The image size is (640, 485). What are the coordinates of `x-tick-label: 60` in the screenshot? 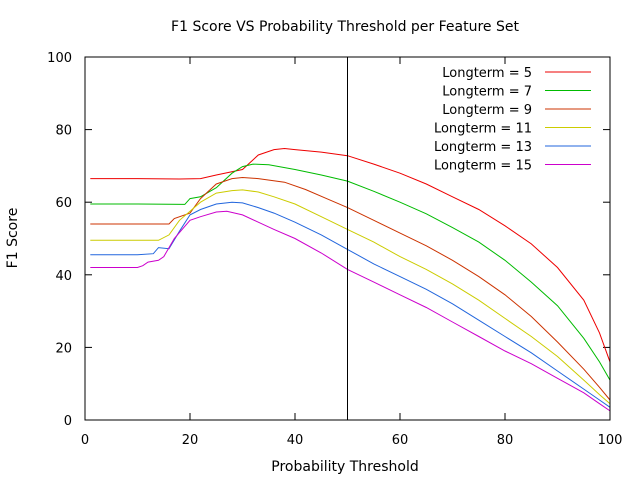 It's located at (400, 440).